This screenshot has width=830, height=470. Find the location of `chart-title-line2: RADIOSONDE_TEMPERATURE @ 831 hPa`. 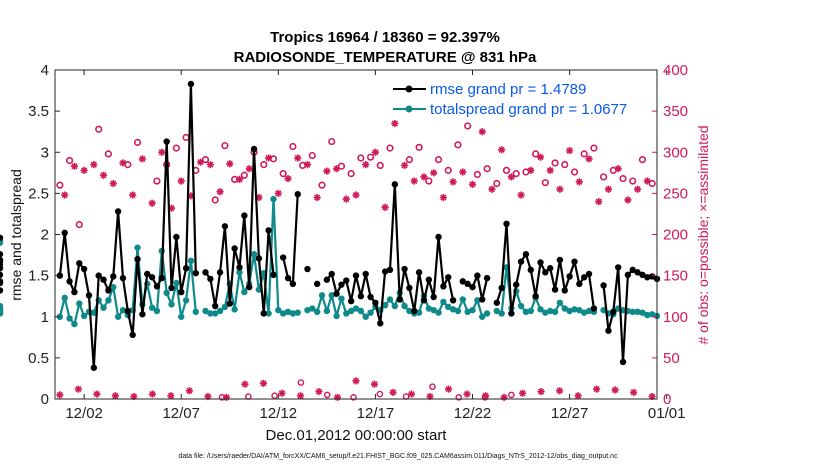

chart-title-line2: RADIOSONDE_TEMPERATURE @ 831 hPa is located at coordinates (385, 57).